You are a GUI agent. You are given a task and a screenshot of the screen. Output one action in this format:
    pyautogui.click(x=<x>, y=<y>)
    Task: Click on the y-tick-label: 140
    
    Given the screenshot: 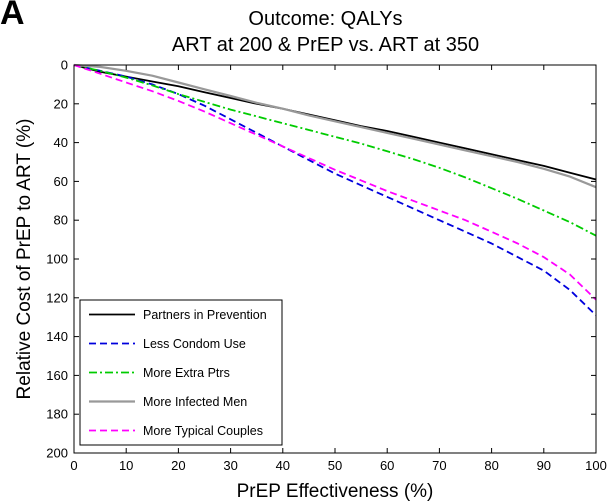 What is the action you would take?
    pyautogui.click(x=57, y=336)
    